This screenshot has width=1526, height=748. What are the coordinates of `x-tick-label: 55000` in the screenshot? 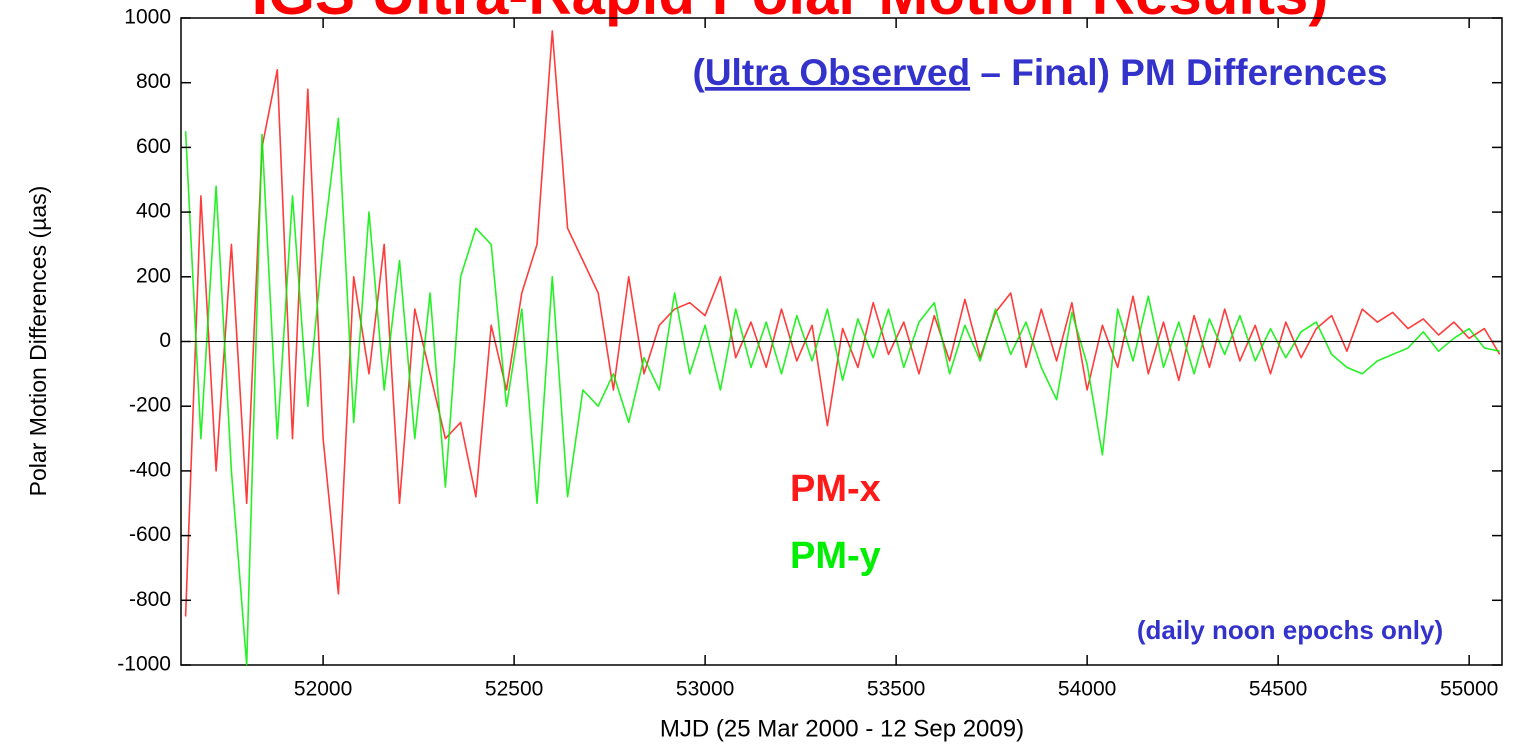 It's located at (1469, 689).